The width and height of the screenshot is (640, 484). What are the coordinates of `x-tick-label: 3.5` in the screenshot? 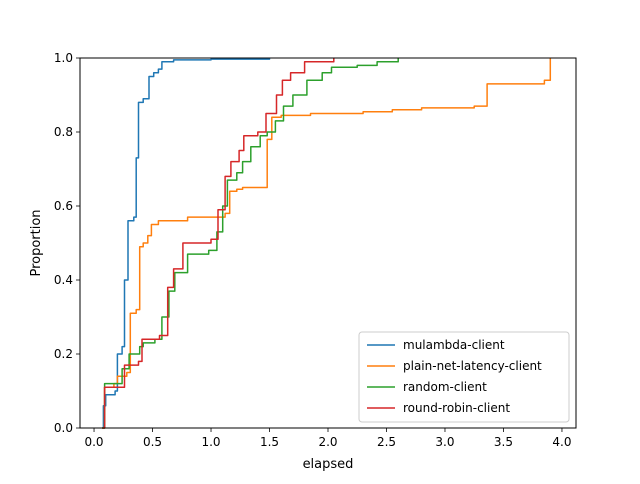 It's located at (503, 442).